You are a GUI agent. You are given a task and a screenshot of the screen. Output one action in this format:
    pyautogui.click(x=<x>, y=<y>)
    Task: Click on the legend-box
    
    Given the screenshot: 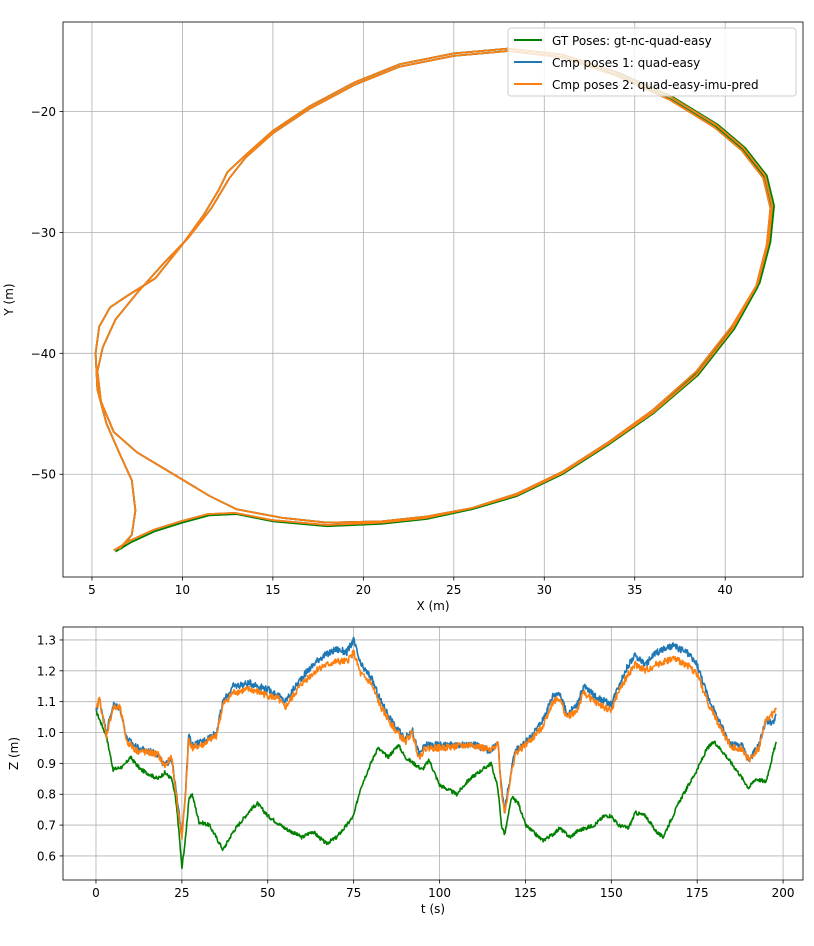 What is the action you would take?
    pyautogui.click(x=652, y=62)
    